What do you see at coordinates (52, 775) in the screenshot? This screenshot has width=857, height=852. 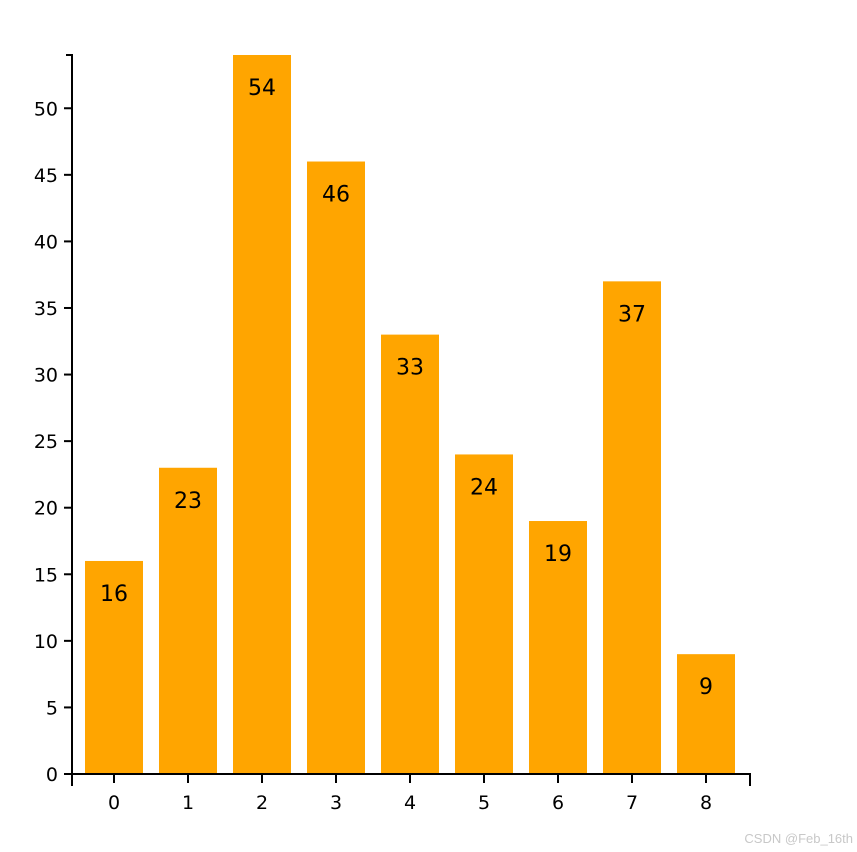 I see `y-tick-label: 0` at bounding box center [52, 775].